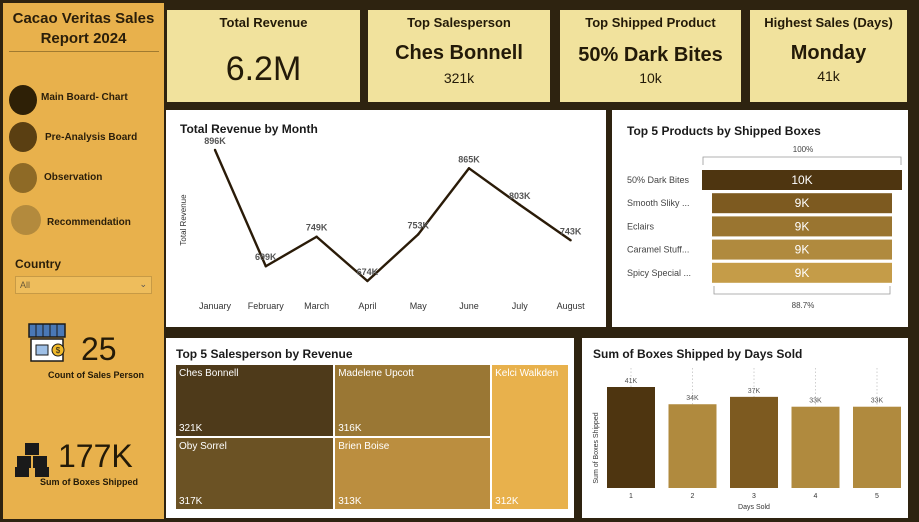 Image resolution: width=919 pixels, height=522 pixels. Describe the element at coordinates (693, 496) in the screenshot. I see `x-tick-label: 2` at that location.